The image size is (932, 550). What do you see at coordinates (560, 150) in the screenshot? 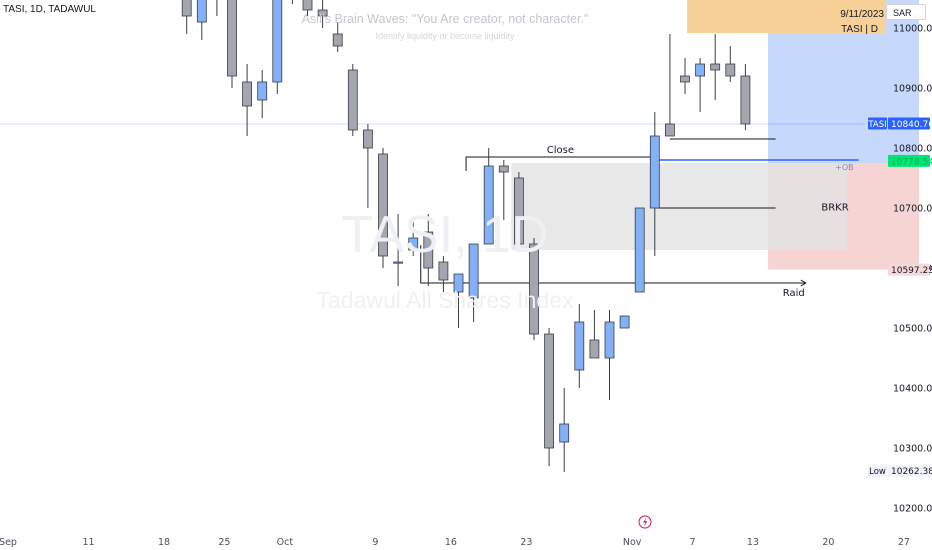
I see `close-label: Close` at bounding box center [560, 150].